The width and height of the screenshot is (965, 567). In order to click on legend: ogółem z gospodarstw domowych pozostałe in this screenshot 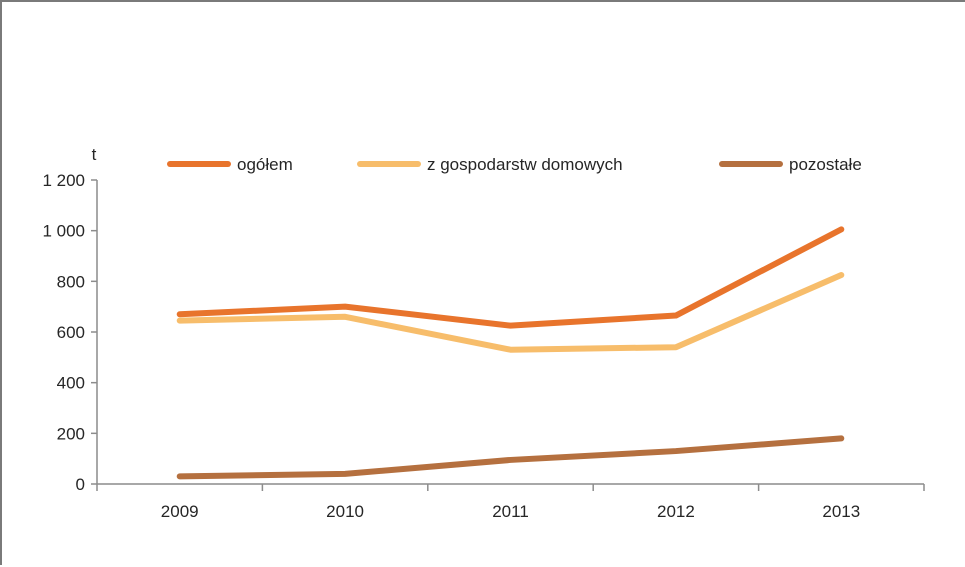, I will do `click(516, 164)`.